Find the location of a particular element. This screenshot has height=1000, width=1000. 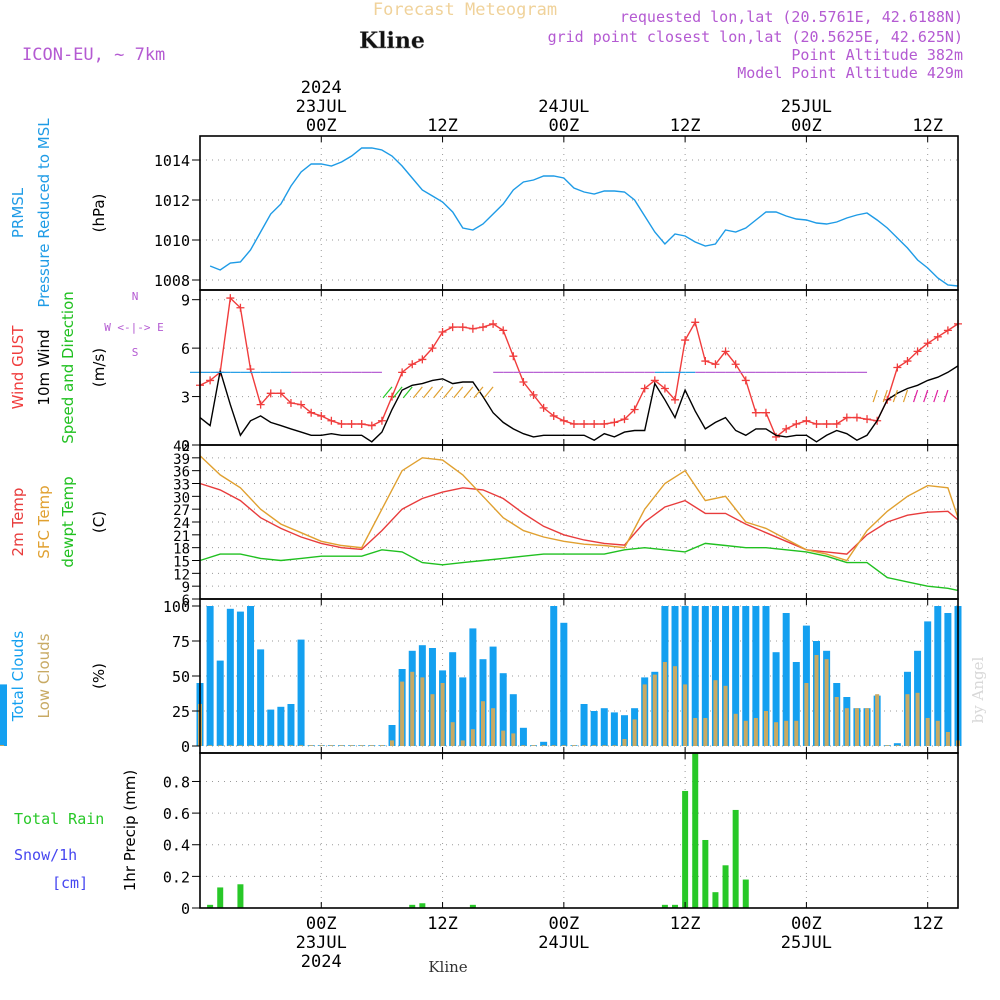

y-tick-label: 25 is located at coordinates (181, 712).